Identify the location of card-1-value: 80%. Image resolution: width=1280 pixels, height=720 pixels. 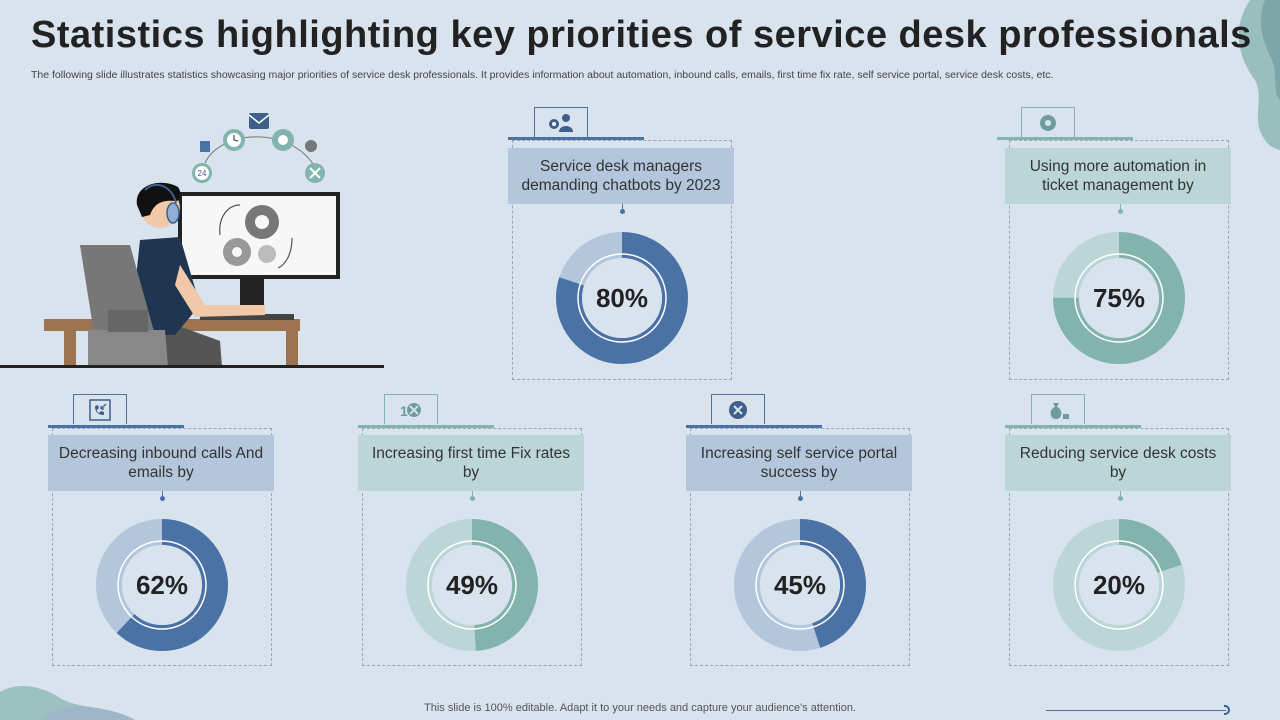
(622, 298).